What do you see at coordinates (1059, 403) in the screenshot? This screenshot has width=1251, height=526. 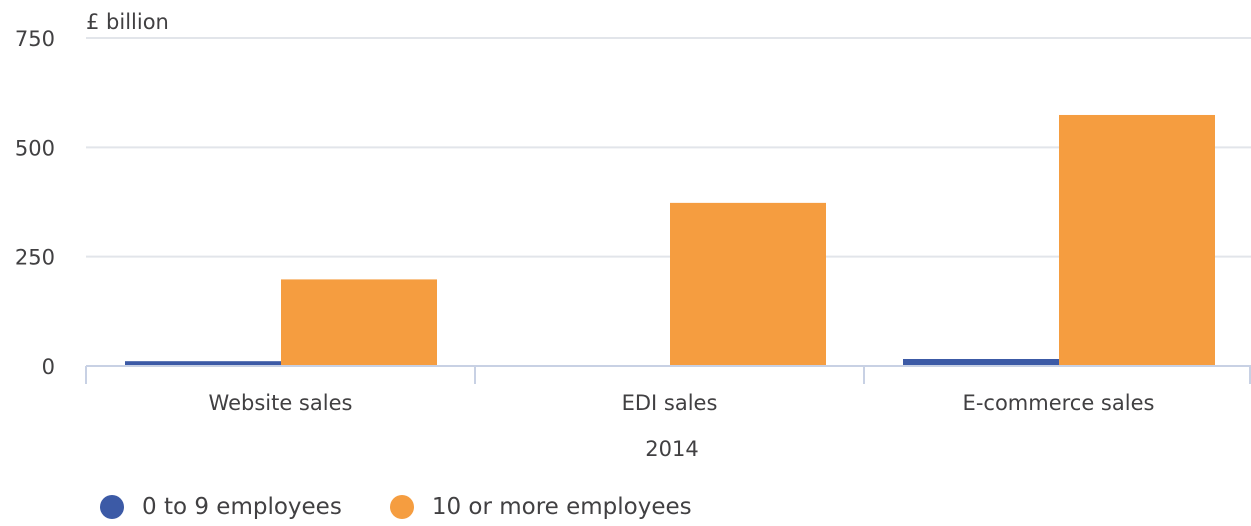 I see `x-tick-label-2: E-commerce sales` at bounding box center [1059, 403].